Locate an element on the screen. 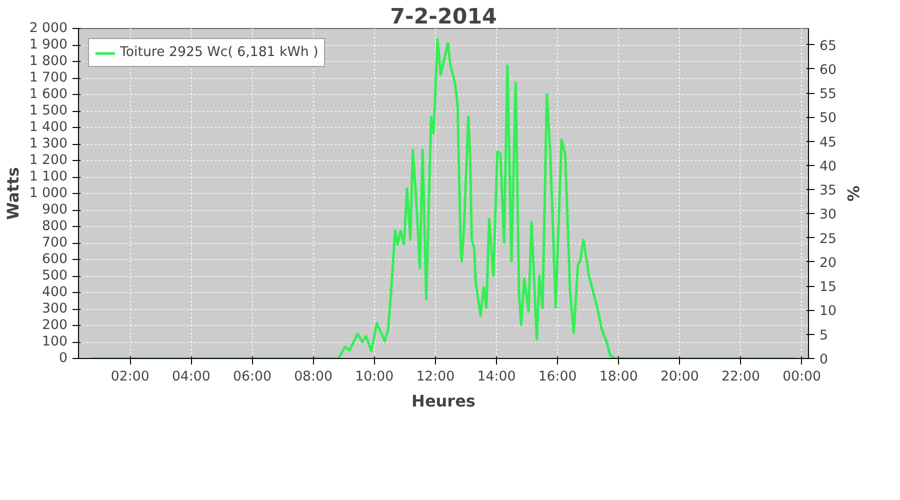  x-tick-label: 08:00 is located at coordinates (313, 377).